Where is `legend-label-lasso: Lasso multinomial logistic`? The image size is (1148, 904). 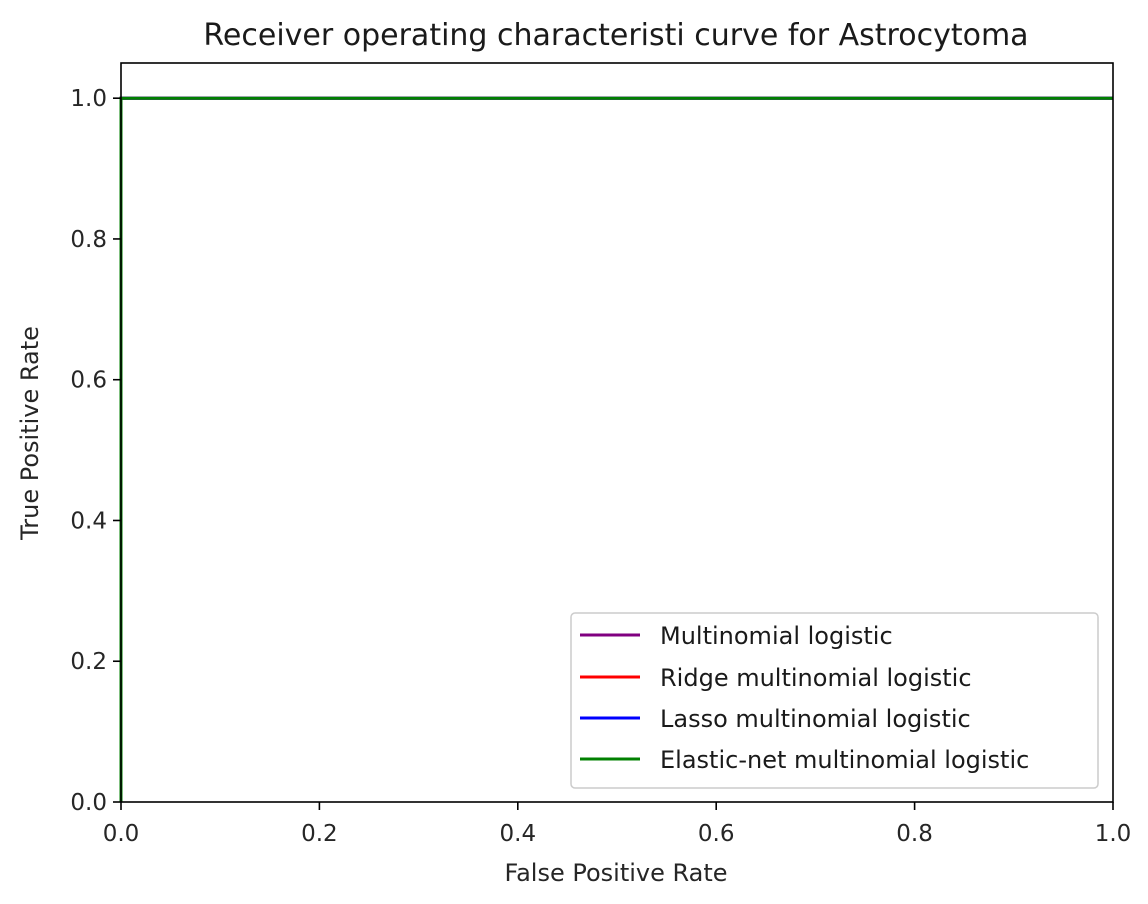
legend-label-lasso: Lasso multinomial logistic is located at coordinates (815, 719).